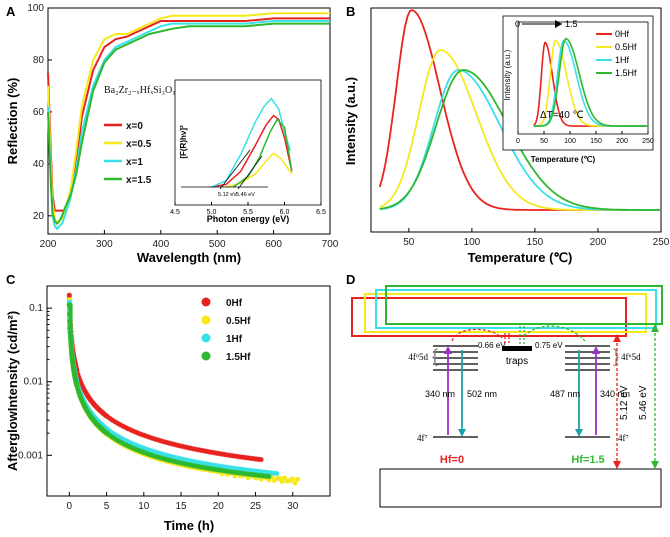  What do you see at coordinates (623, 438) in the screenshot?
I see `right-ground-label: 4f⁷` at bounding box center [623, 438].